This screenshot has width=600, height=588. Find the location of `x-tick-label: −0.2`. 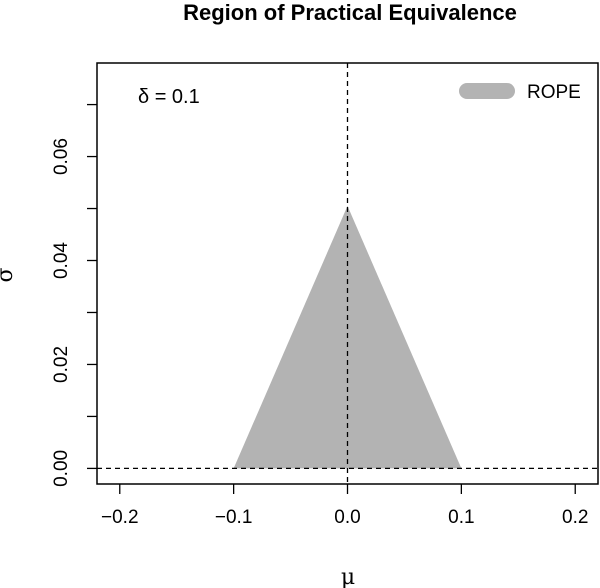

x-tick-label: −0.2 is located at coordinates (120, 517).